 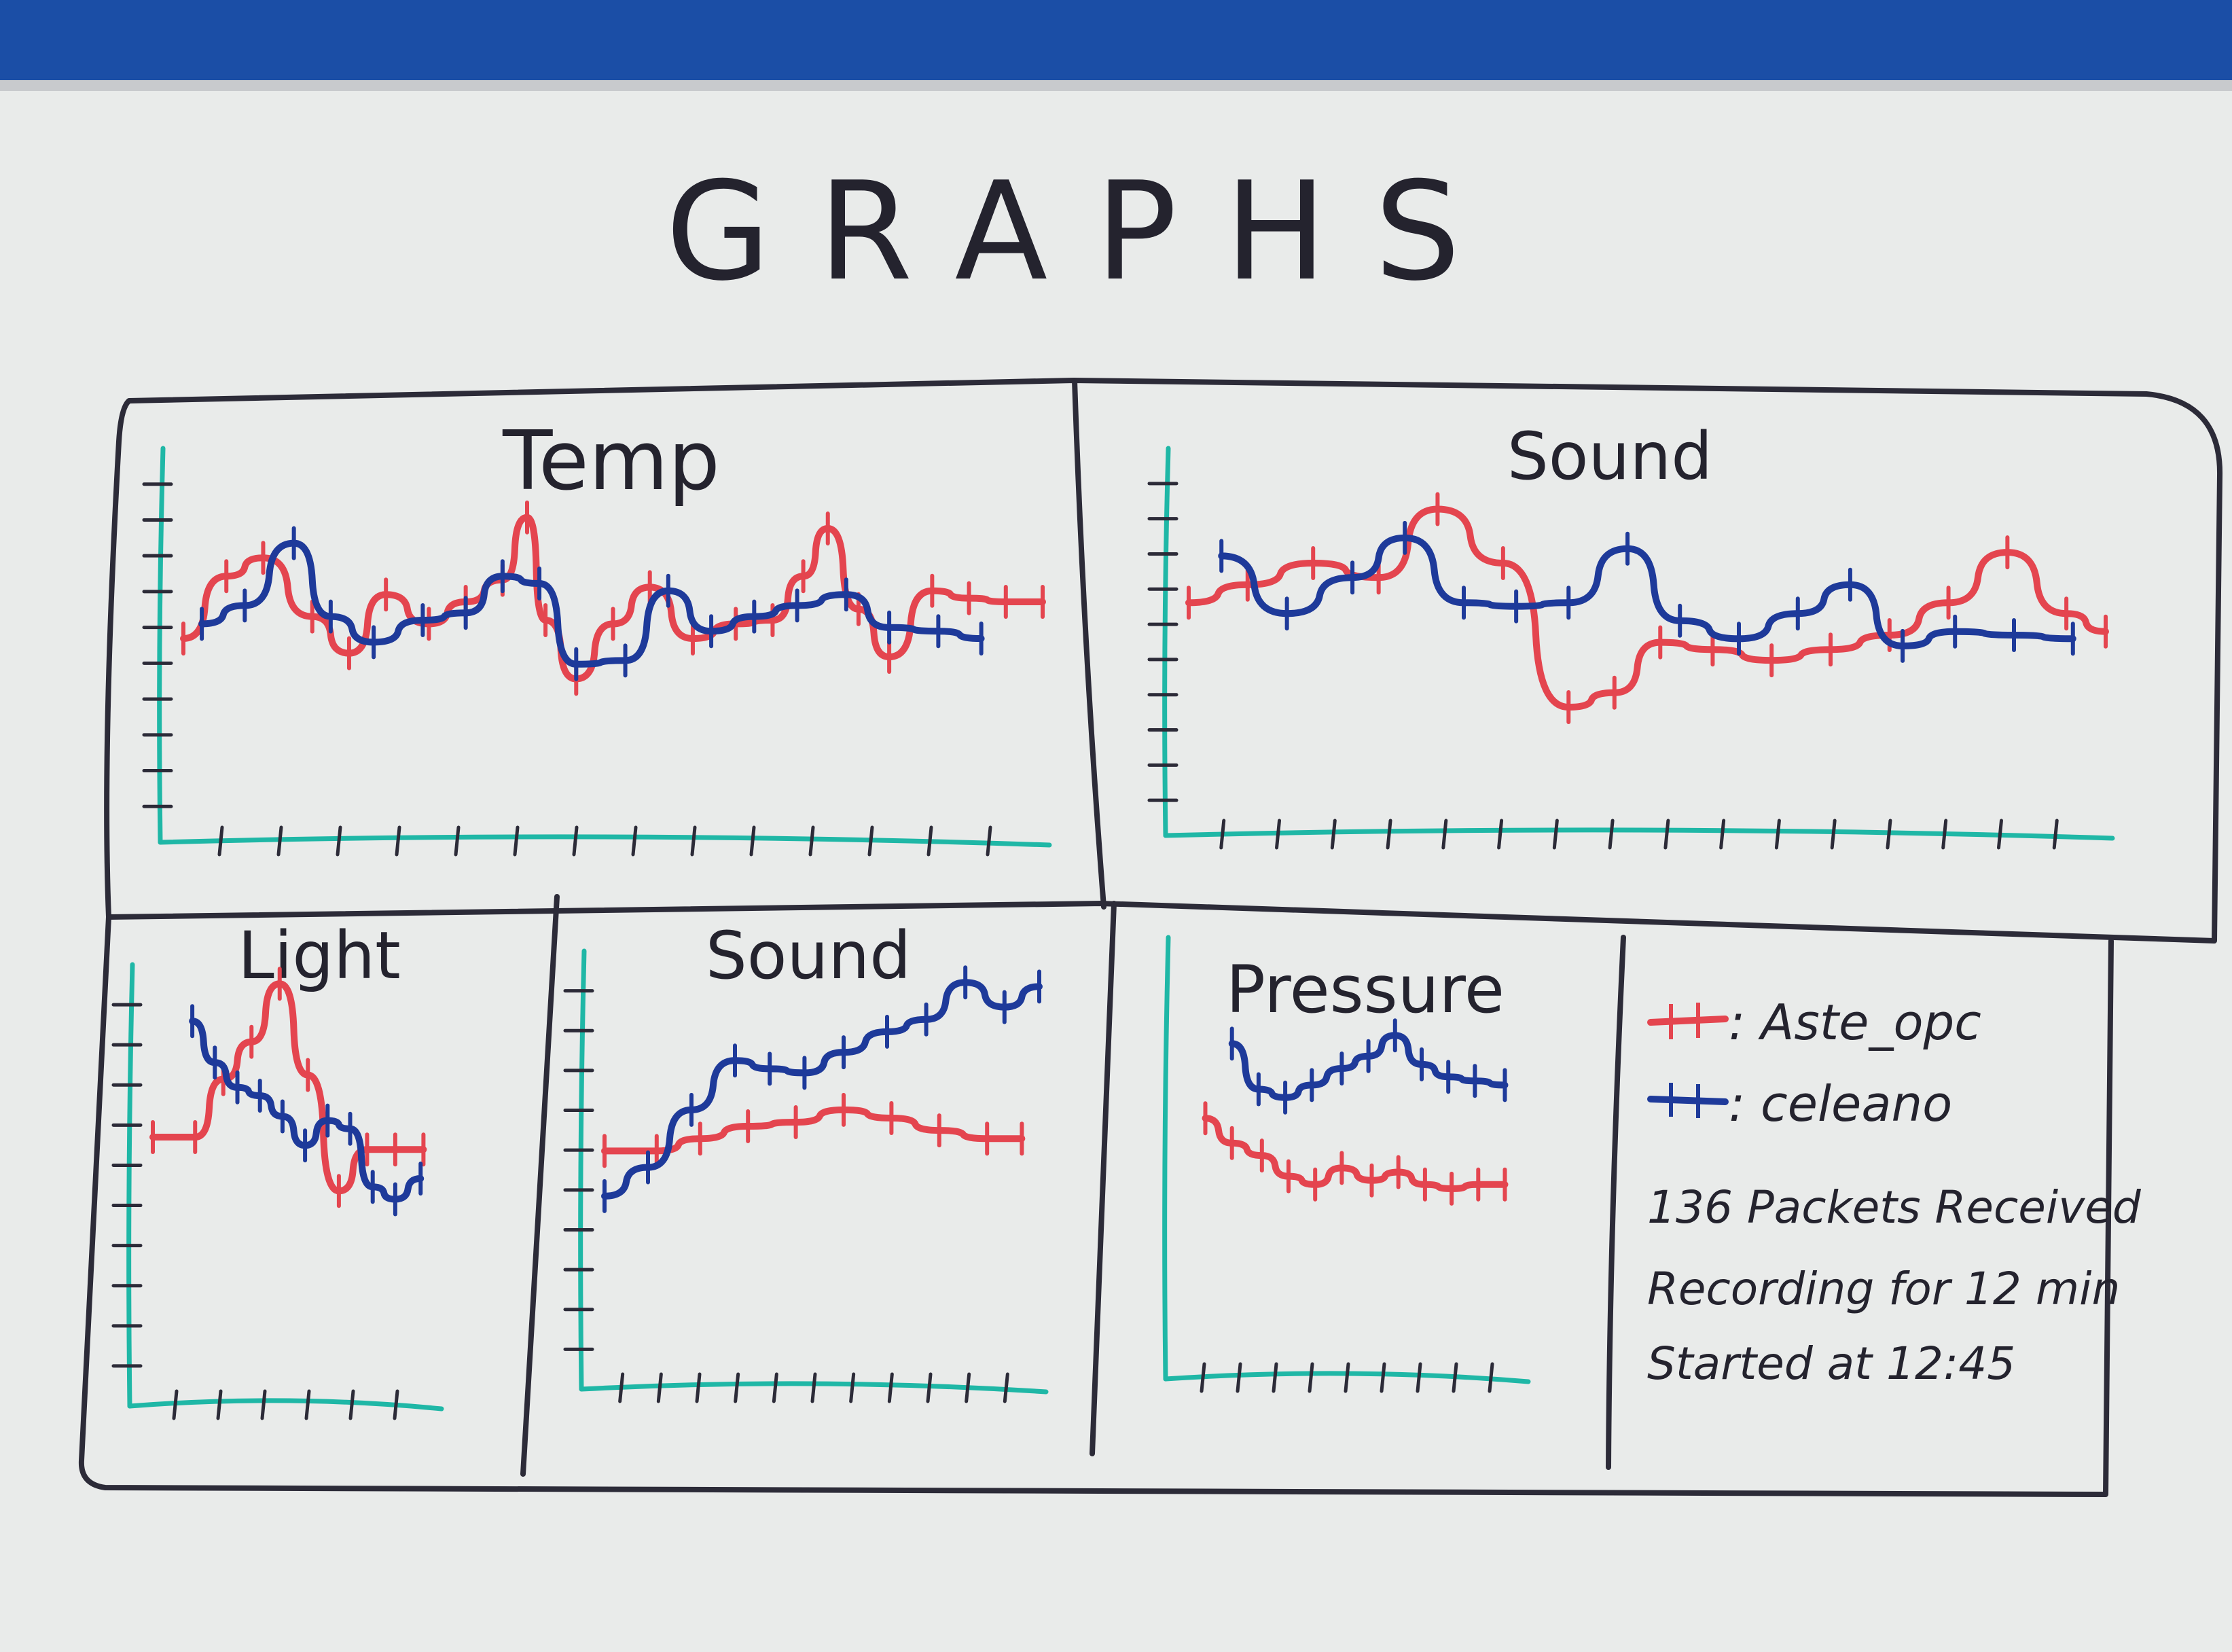 I want to click on legend-red-swatch, so click(x=1688, y=1021).